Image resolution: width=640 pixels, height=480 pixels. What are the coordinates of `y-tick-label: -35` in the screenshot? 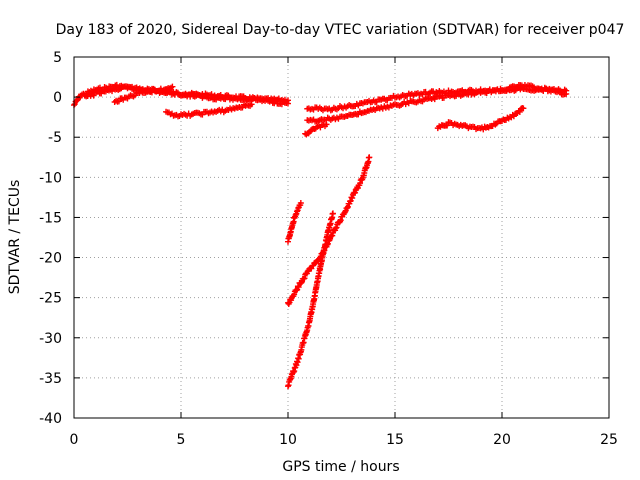 It's located at (50, 379).